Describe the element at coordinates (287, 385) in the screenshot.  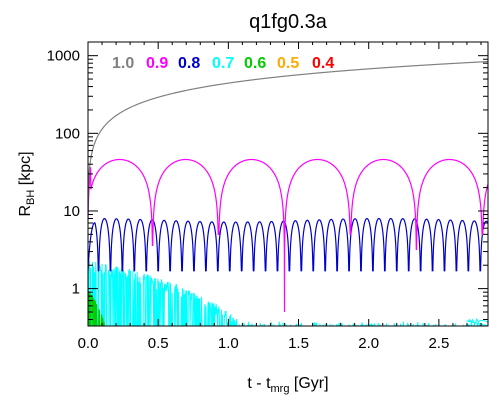
I see `x-axis-title: t - tmrg [Gyr]` at that location.